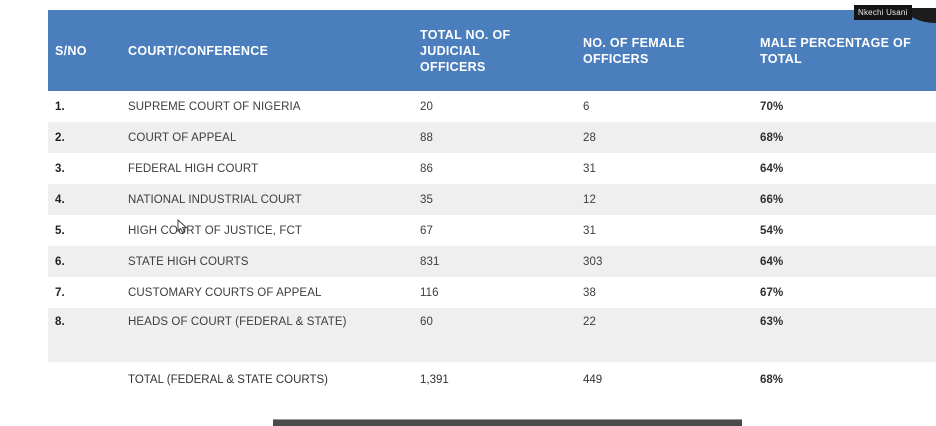 This screenshot has width=936, height=426. I want to click on cell-male-pct: 63%, so click(772, 322).